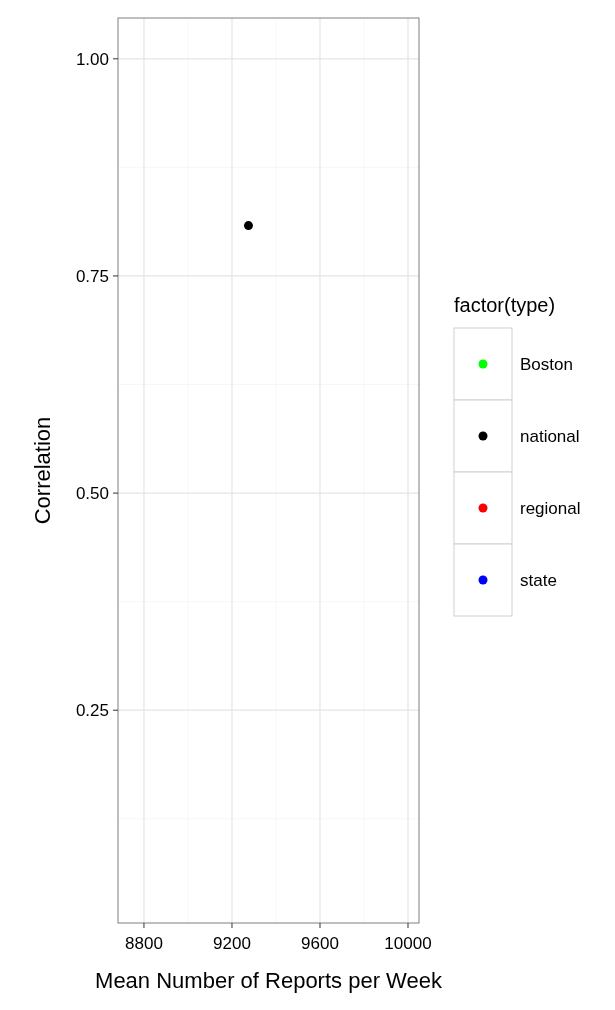 This screenshot has height=1010, width=615. Describe the element at coordinates (550, 508) in the screenshot. I see `legend-label: regional` at that location.